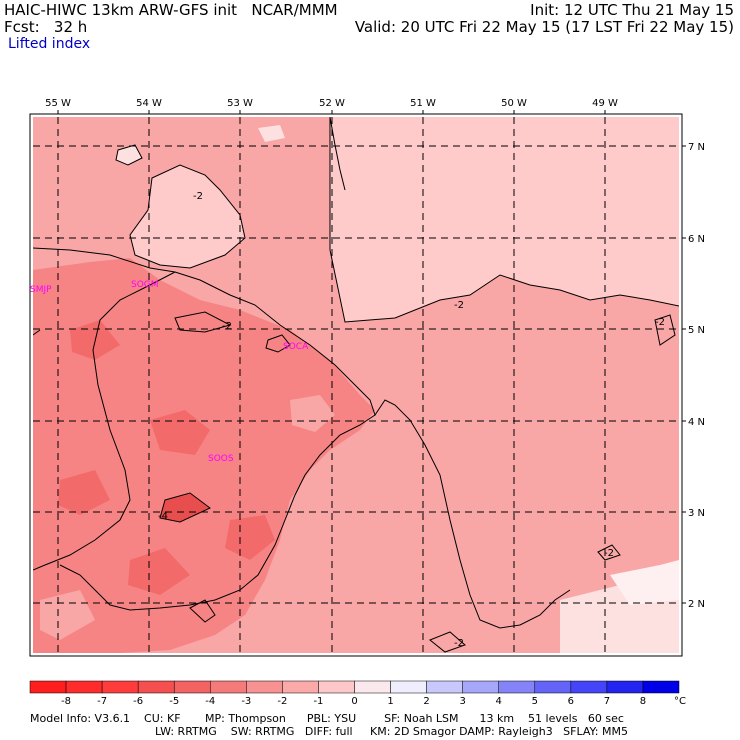 Image resolution: width=740 pixels, height=740 pixels. What do you see at coordinates (696, 239) in the screenshot?
I see `lat-label: 6 N` at bounding box center [696, 239].